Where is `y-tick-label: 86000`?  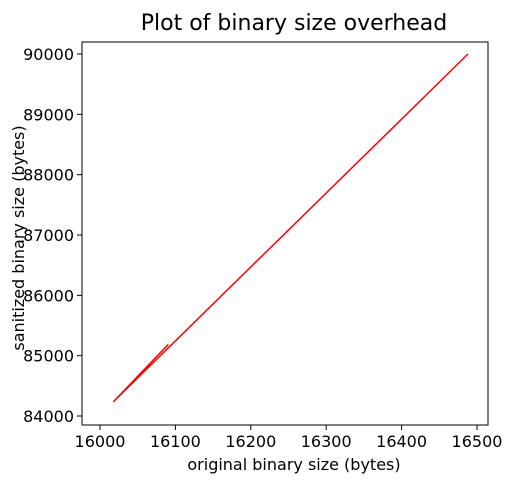
y-tick-label: 86000 is located at coordinates (48, 295).